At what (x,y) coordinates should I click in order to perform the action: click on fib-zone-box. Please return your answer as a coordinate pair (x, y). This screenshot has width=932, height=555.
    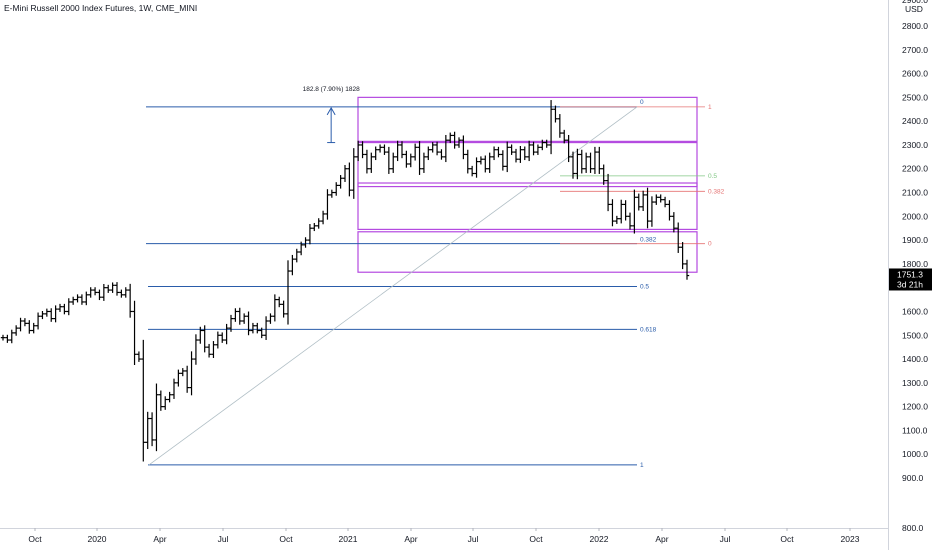
    Looking at the image, I should click on (527, 206).